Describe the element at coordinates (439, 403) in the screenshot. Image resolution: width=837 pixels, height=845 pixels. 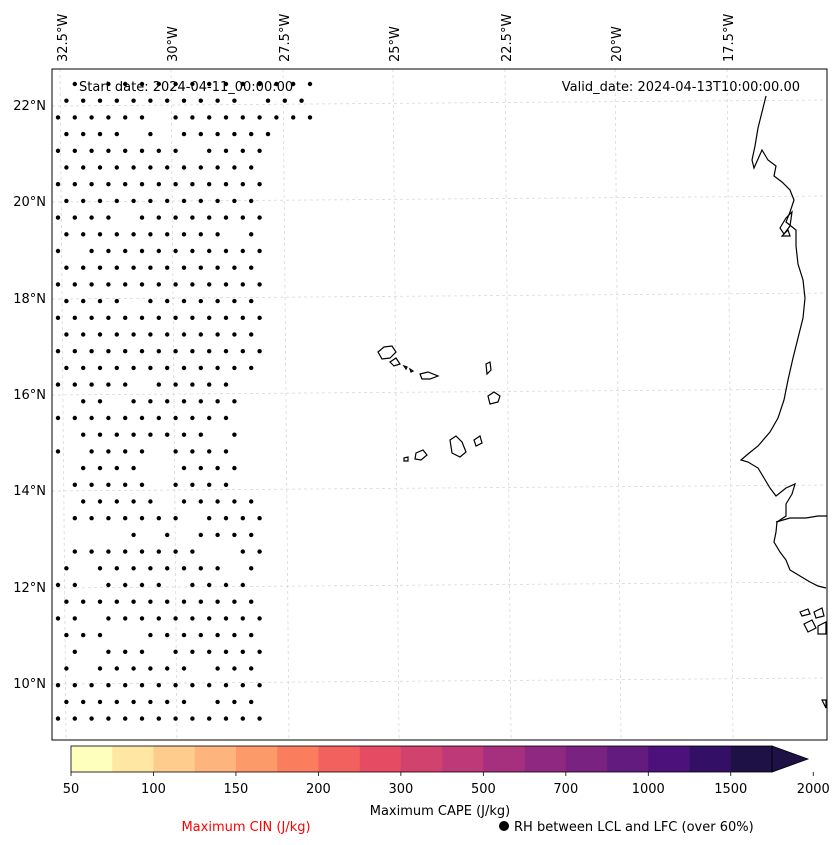
I see `coastline-cape-verde` at that location.